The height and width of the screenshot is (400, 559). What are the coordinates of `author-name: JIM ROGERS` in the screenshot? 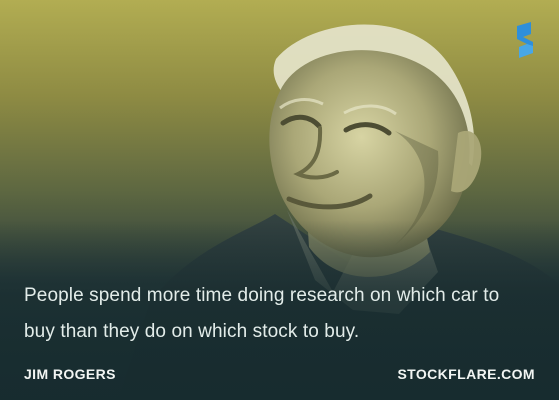 It's located at (70, 374).